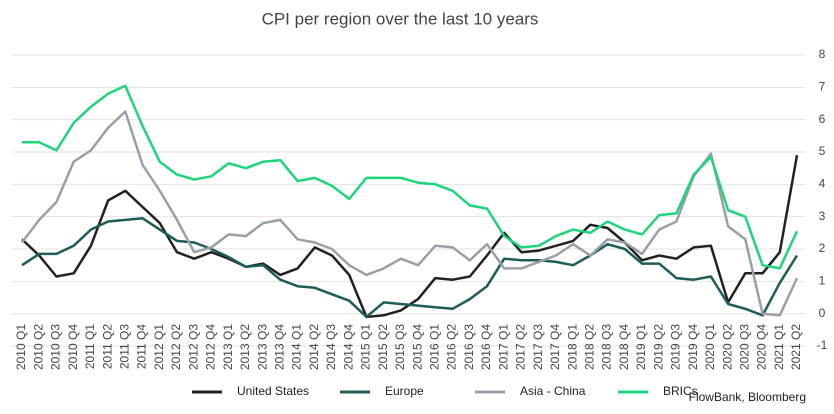  I want to click on x-tick-label: 2012 Q1, so click(159, 347).